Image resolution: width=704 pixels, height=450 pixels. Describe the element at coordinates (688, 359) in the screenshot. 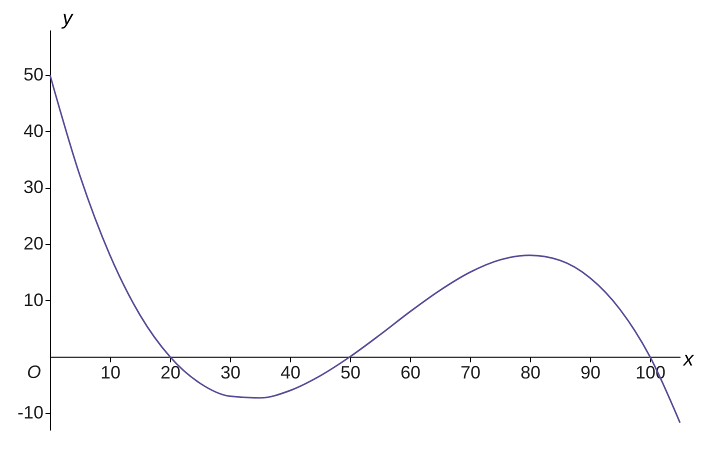

I see `x-axis-title: x` at that location.